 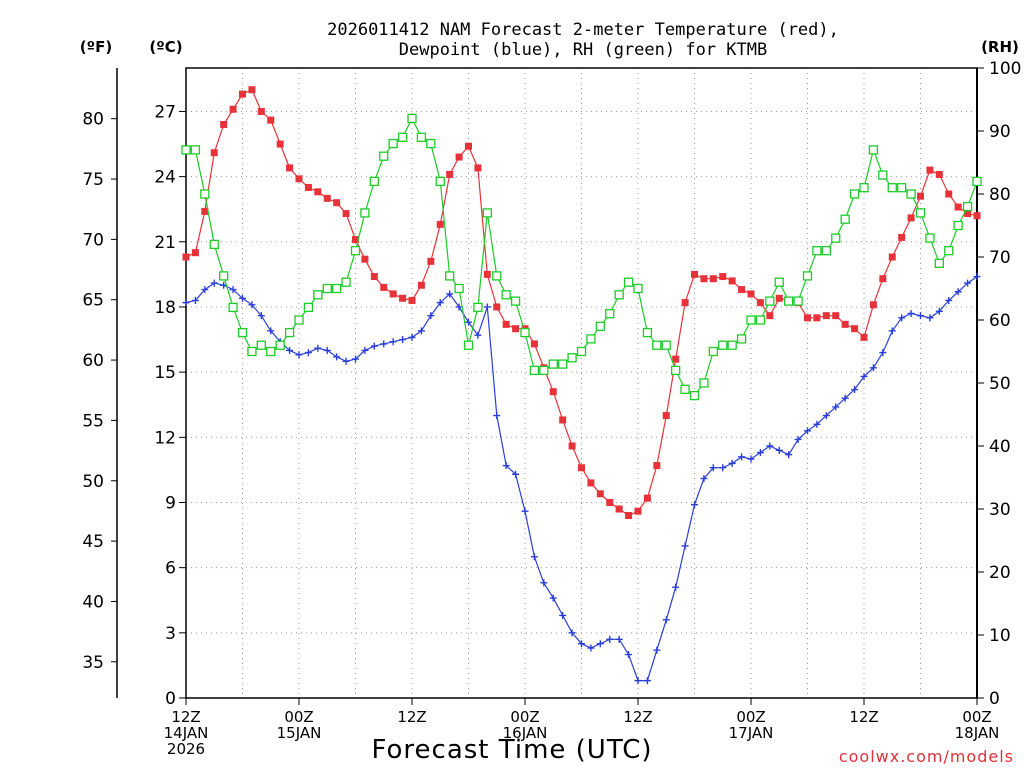 What do you see at coordinates (93, 361) in the screenshot?
I see `fahrenheit-tick-label: 60` at bounding box center [93, 361].